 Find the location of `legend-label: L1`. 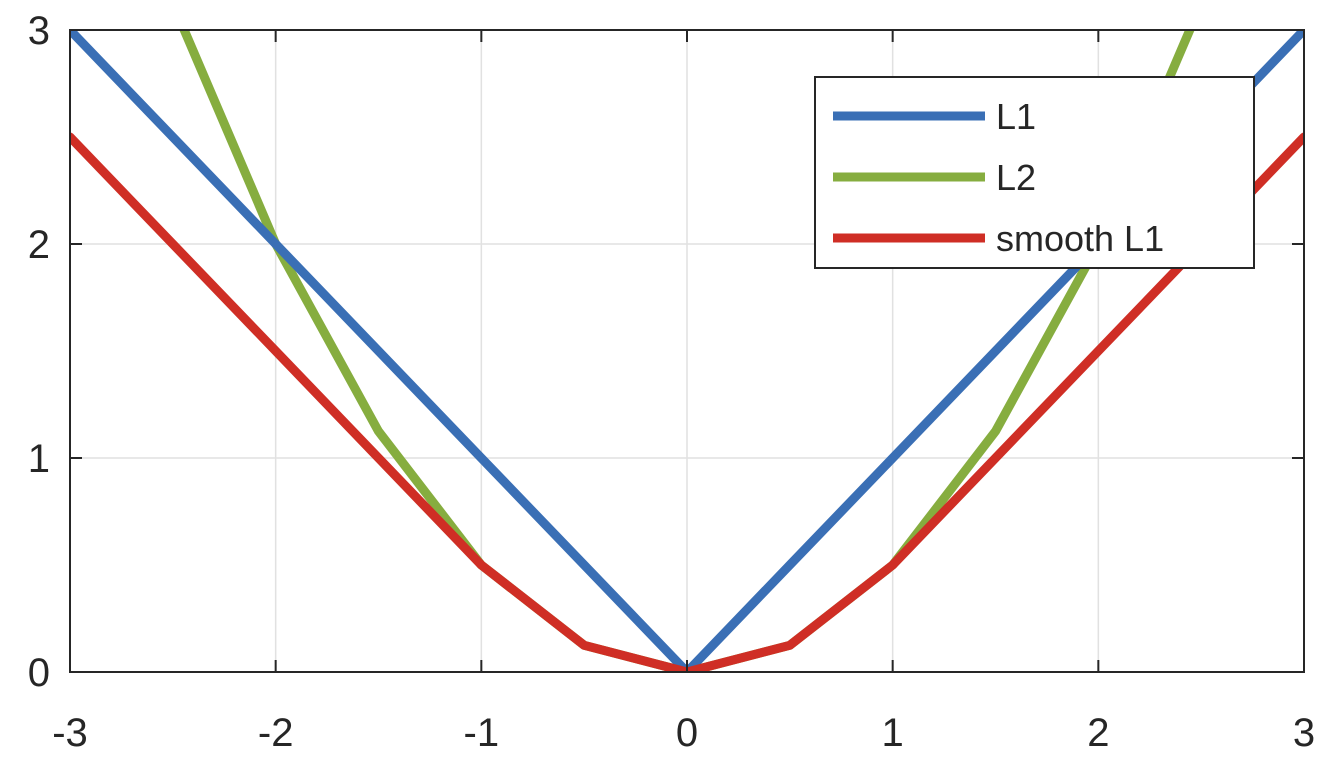

legend-label: L1 is located at coordinates (1016, 116).